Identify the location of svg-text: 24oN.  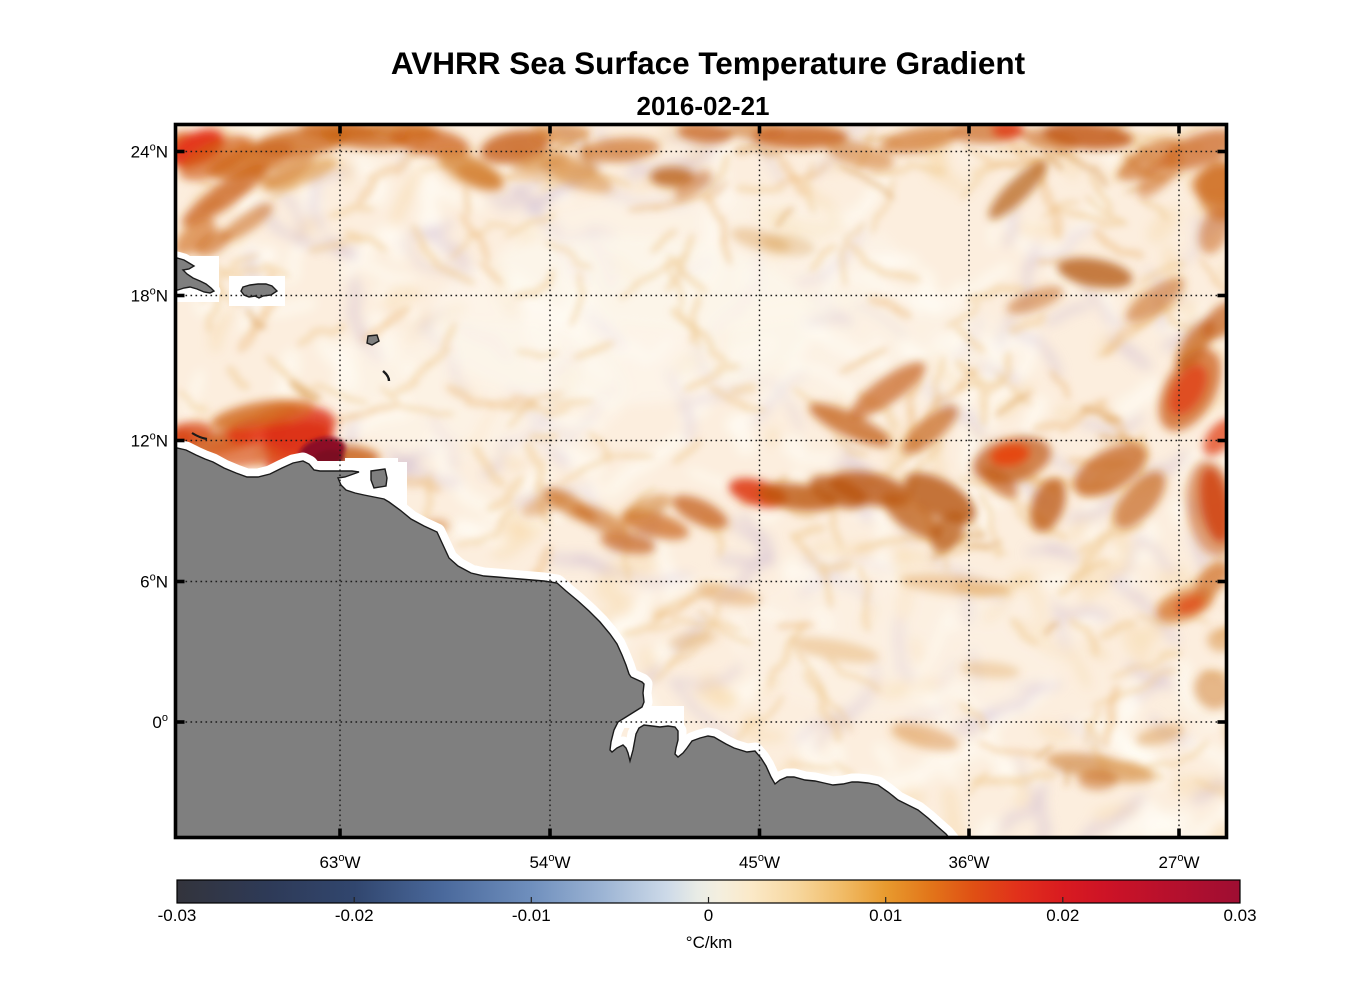
(149, 152).